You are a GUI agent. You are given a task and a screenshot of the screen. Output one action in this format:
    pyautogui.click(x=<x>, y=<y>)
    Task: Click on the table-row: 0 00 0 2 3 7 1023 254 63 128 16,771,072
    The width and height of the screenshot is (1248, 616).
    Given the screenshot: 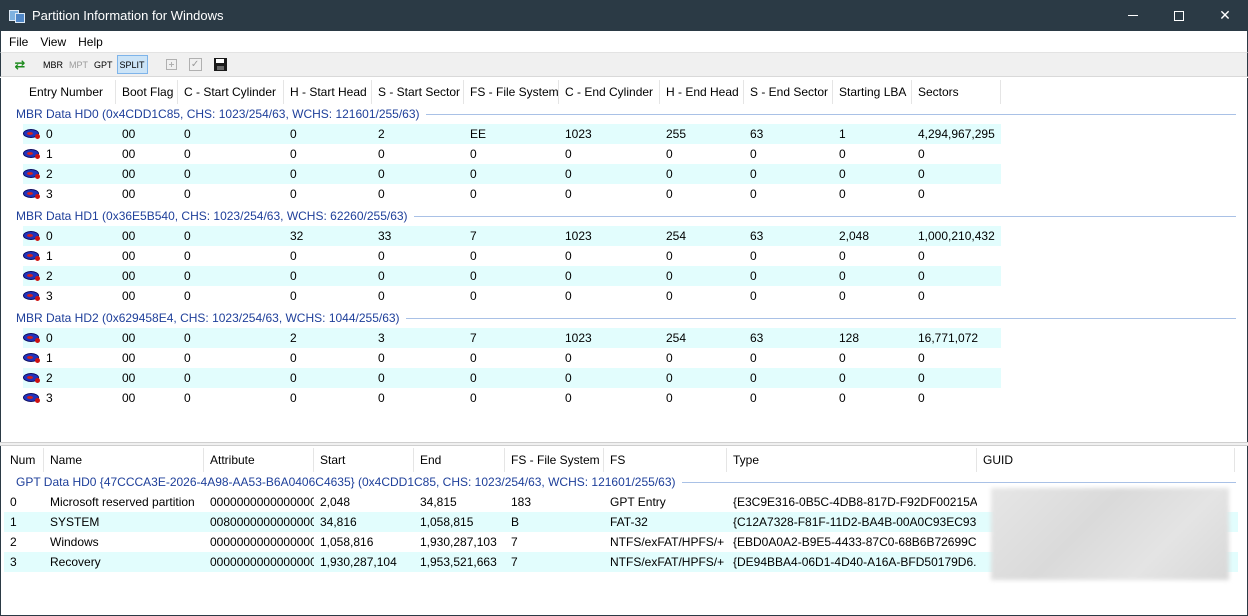 What is the action you would take?
    pyautogui.click(x=512, y=338)
    